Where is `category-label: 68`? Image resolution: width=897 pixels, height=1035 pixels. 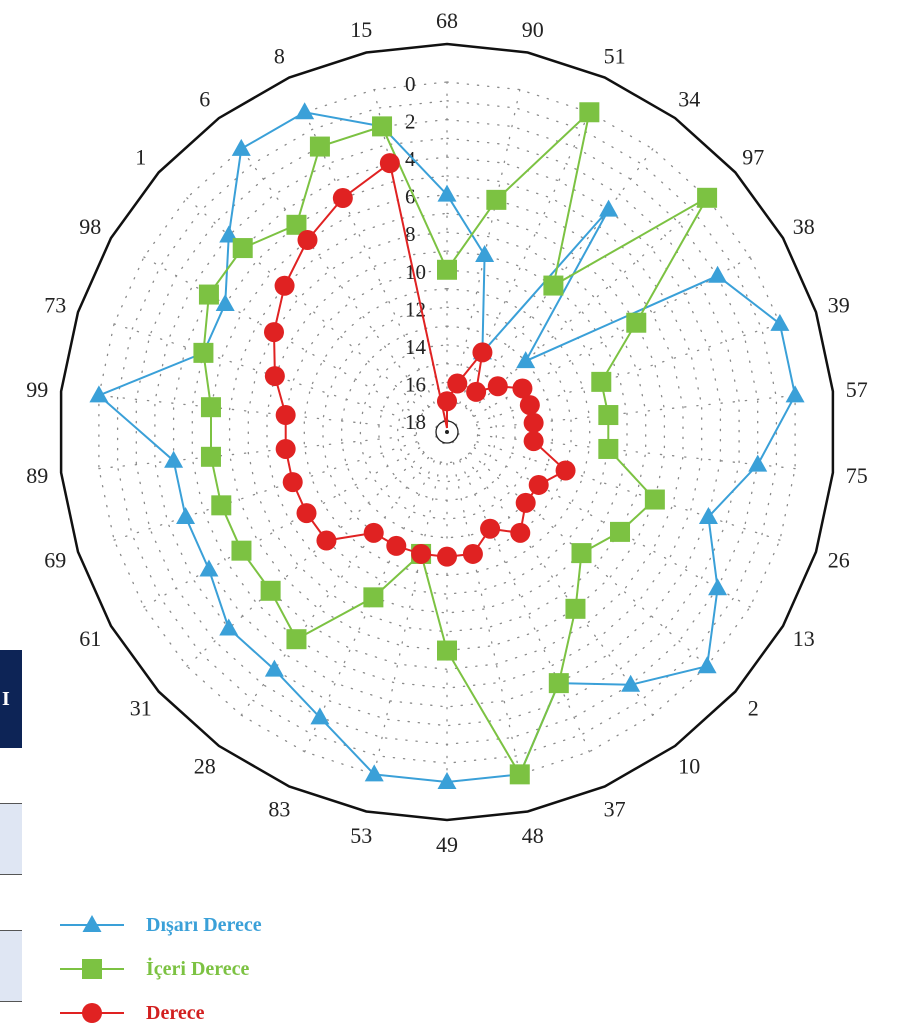
category-label: 68 is located at coordinates (447, 20).